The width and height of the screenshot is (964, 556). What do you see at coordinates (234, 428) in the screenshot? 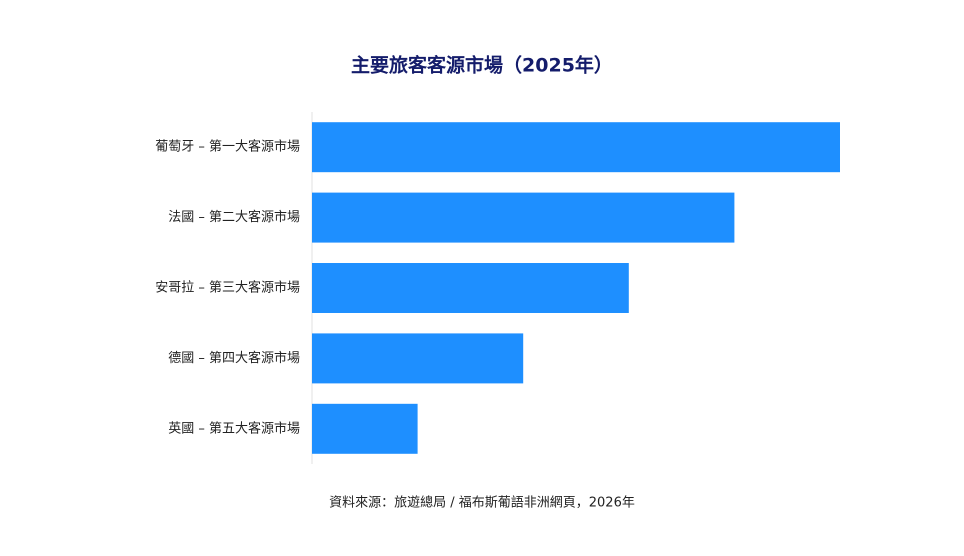
I see `y-tick-label: 英國 – 第五大客源市場` at bounding box center [234, 428].